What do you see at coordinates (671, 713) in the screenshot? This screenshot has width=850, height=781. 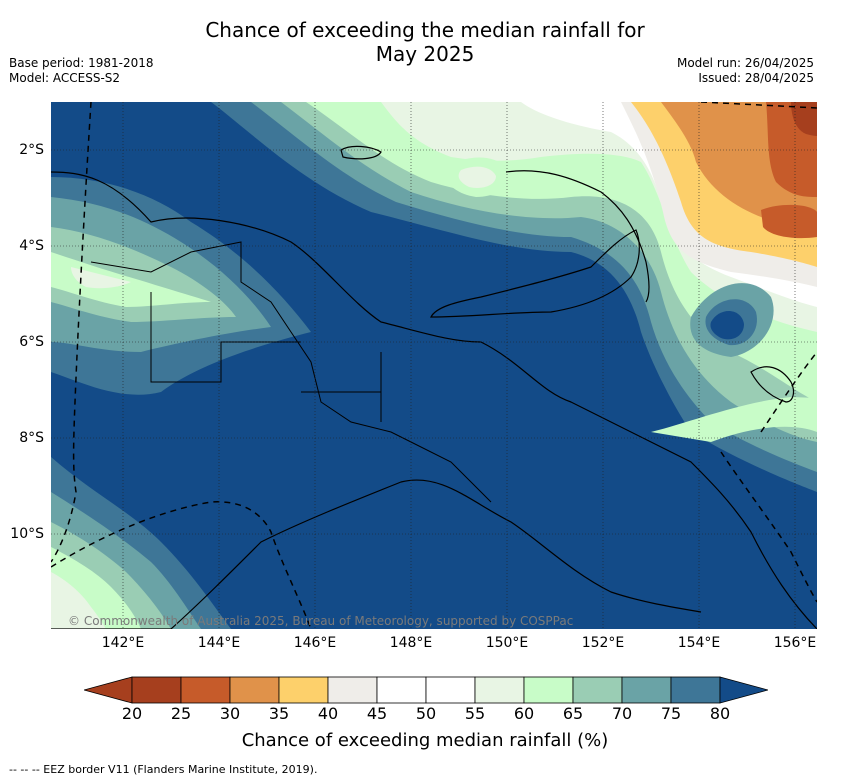 I see `cb-tick-75: 75` at bounding box center [671, 713].